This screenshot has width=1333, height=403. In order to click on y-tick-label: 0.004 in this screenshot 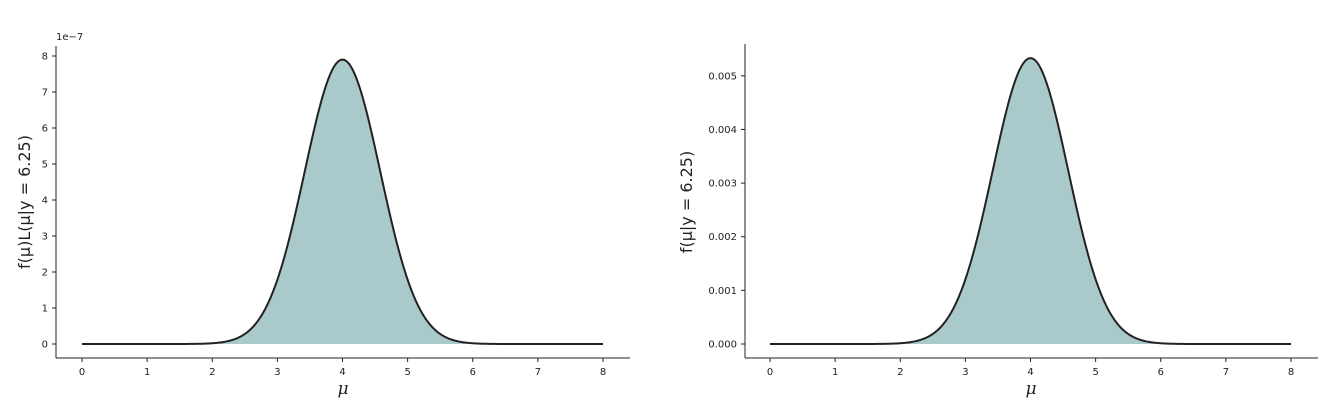, I will do `click(722, 130)`.